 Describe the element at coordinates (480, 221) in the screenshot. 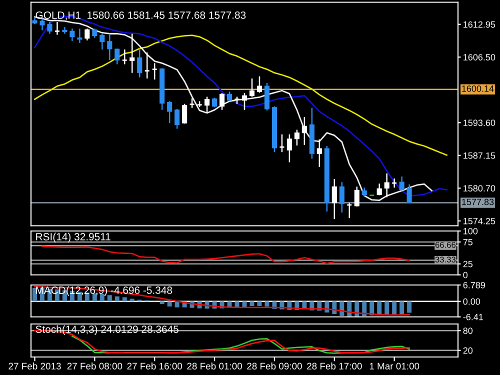

I see `y-tick-label: 1574.25` at that location.